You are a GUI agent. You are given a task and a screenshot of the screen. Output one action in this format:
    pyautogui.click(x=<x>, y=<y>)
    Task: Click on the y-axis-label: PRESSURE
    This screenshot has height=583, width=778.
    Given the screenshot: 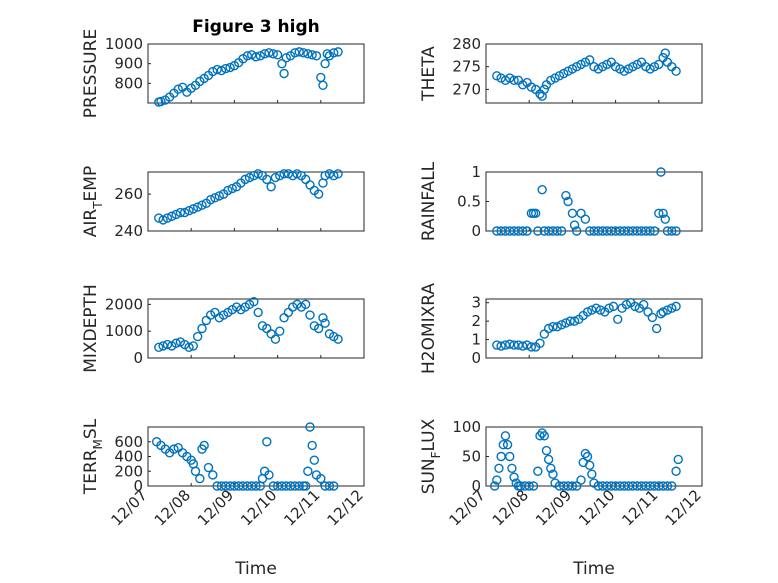 What is the action you would take?
    pyautogui.click(x=91, y=73)
    